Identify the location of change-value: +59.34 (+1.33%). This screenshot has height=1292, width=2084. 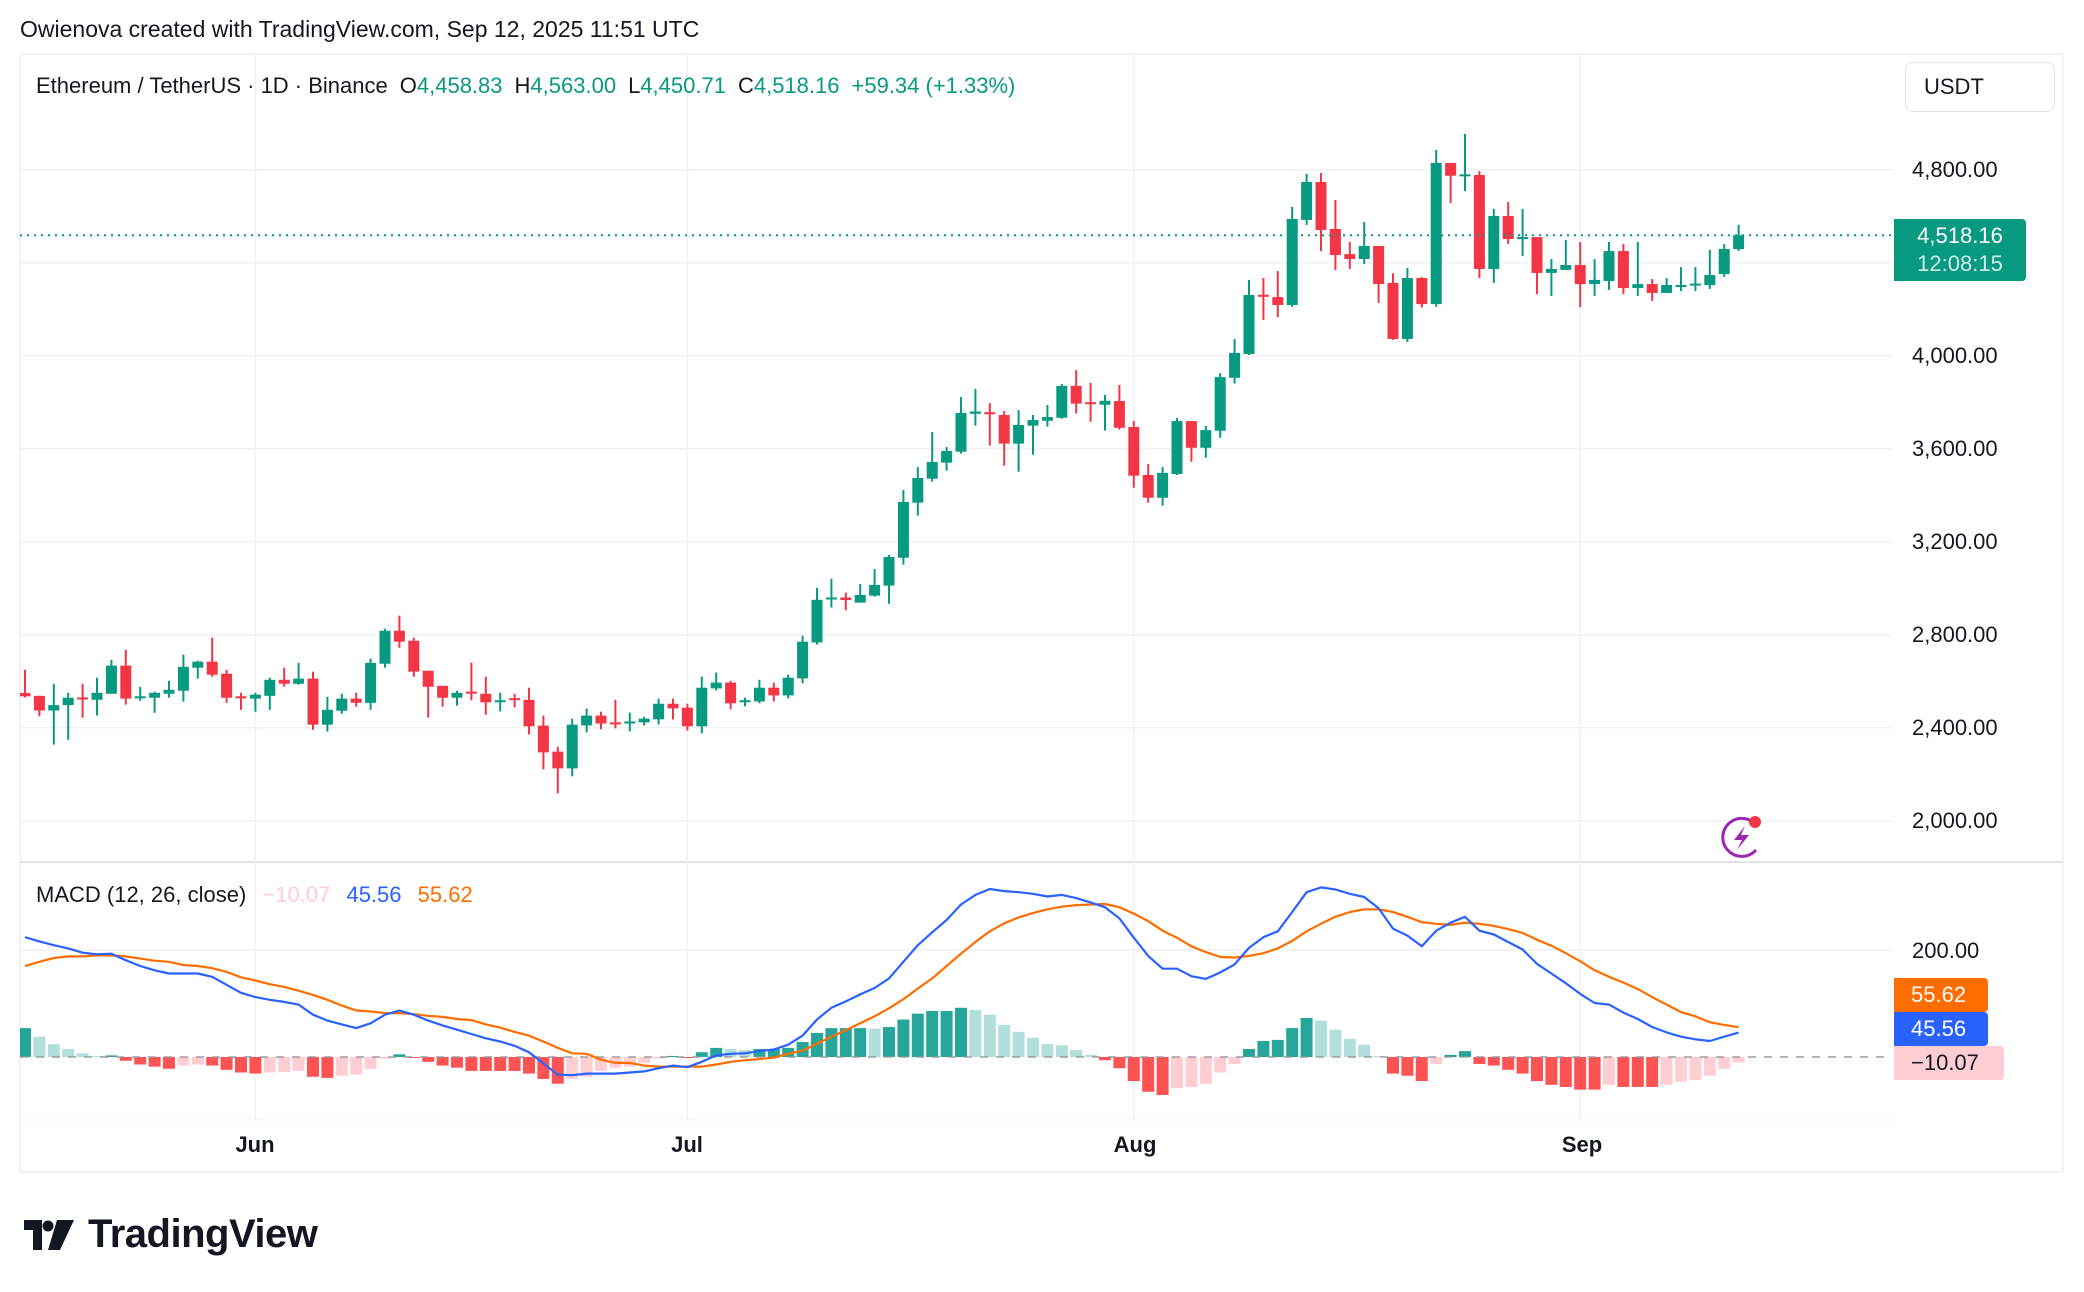
(933, 85).